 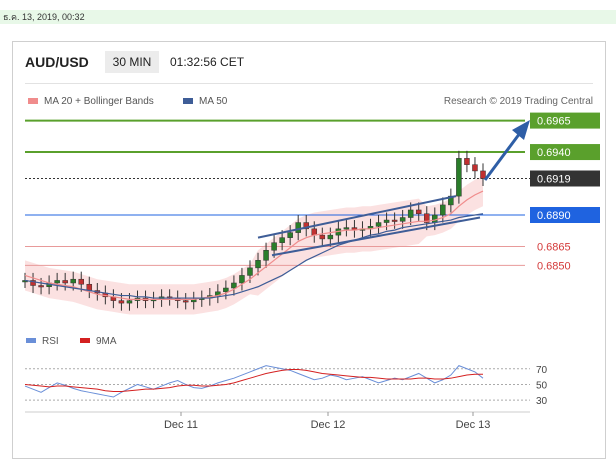 What do you see at coordinates (106, 341) in the screenshot?
I see `rsi-ma-legend-label: 9MA` at bounding box center [106, 341].